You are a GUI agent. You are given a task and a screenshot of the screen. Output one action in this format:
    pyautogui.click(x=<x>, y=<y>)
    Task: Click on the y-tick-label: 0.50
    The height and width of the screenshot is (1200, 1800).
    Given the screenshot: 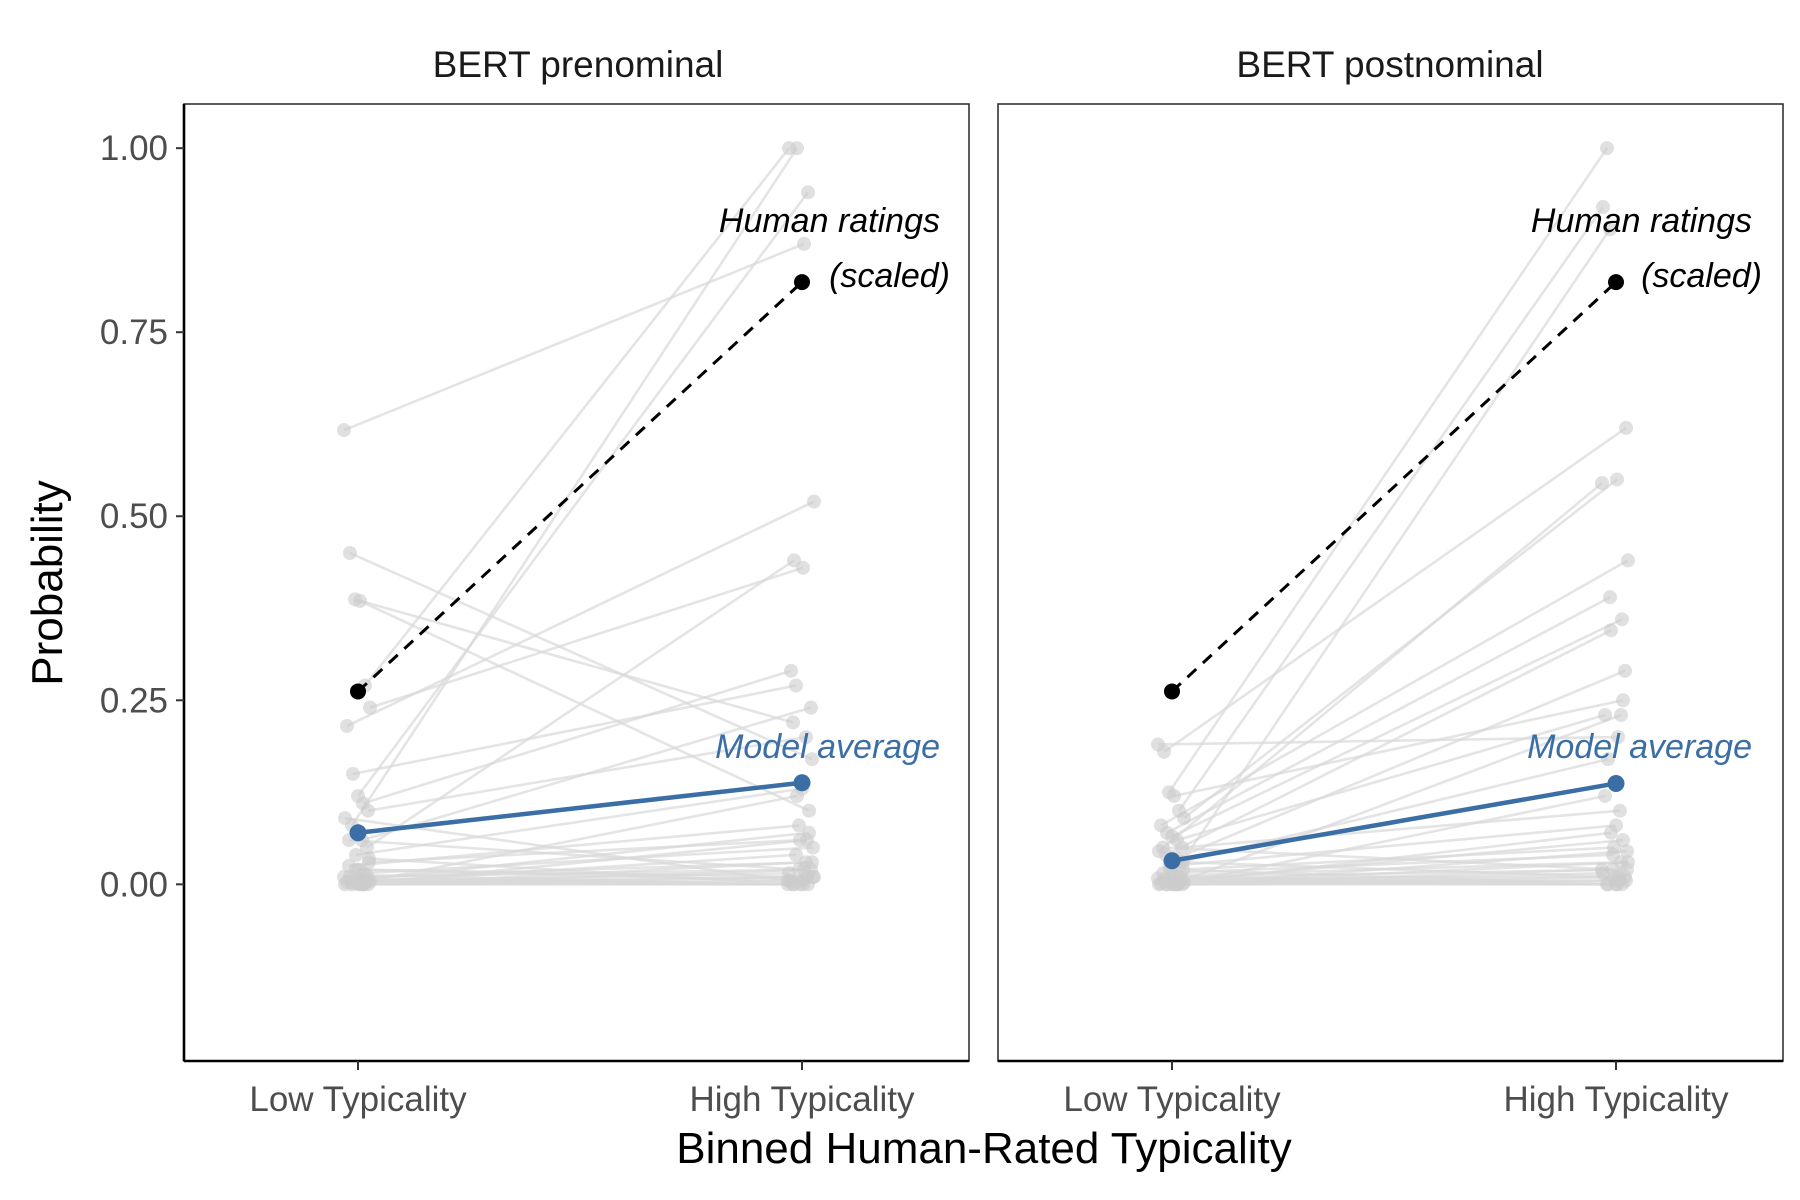 What is the action you would take?
    pyautogui.click(x=134, y=516)
    